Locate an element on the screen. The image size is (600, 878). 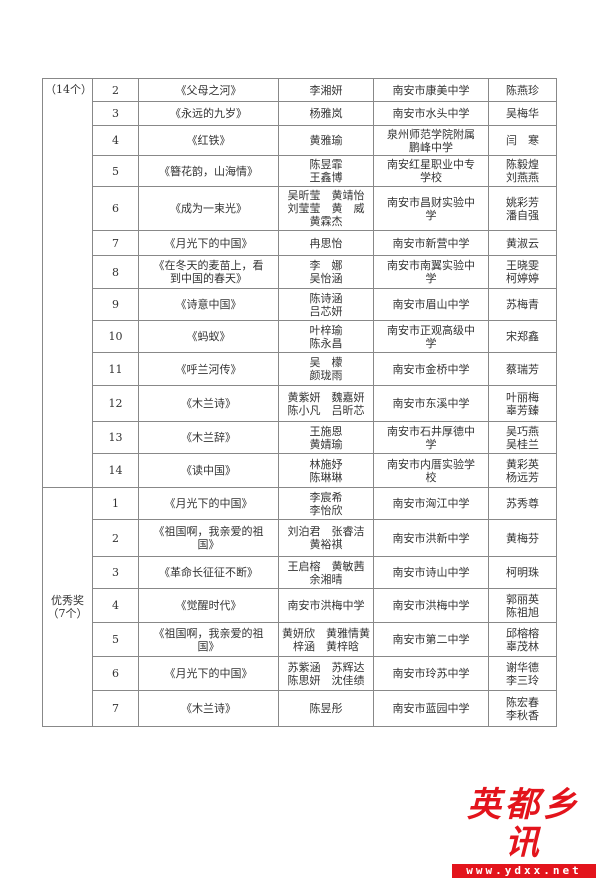
work-title: 《呼兰河传》 is located at coordinates (208, 369).